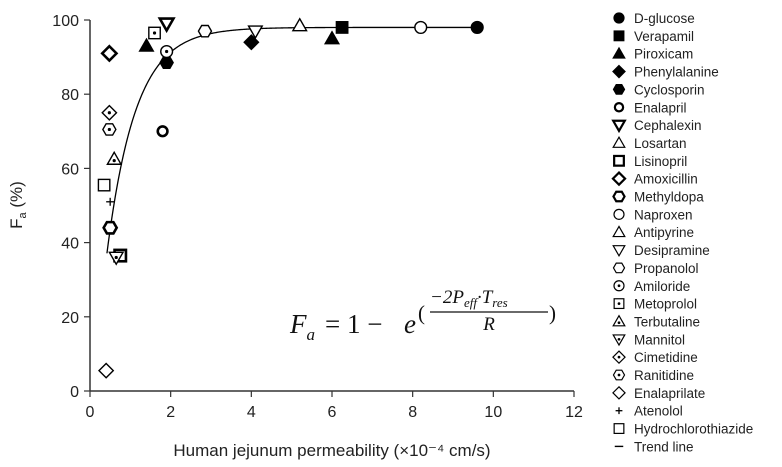 The image size is (782, 467). What do you see at coordinates (659, 339) in the screenshot?
I see `legend-label: Mannitol` at bounding box center [659, 339].